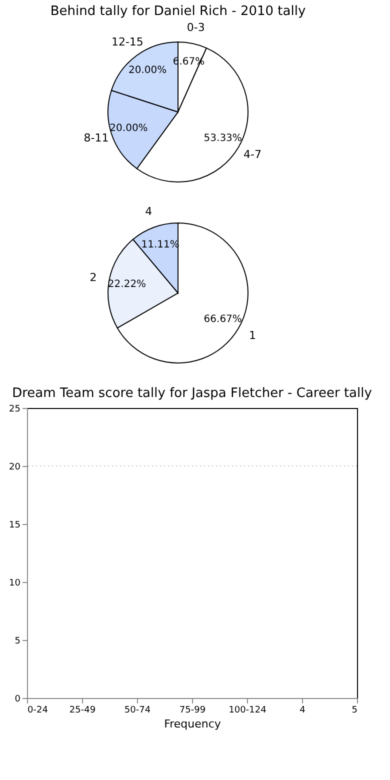 The height and width of the screenshot is (780, 390). I want to click on y-tick-label: 25, so click(14, 409).